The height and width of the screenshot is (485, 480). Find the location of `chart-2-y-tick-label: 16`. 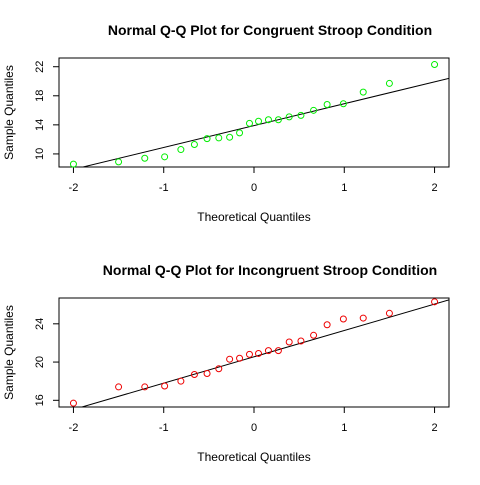

chart-2-y-tick-label: 16 is located at coordinates (40, 400).